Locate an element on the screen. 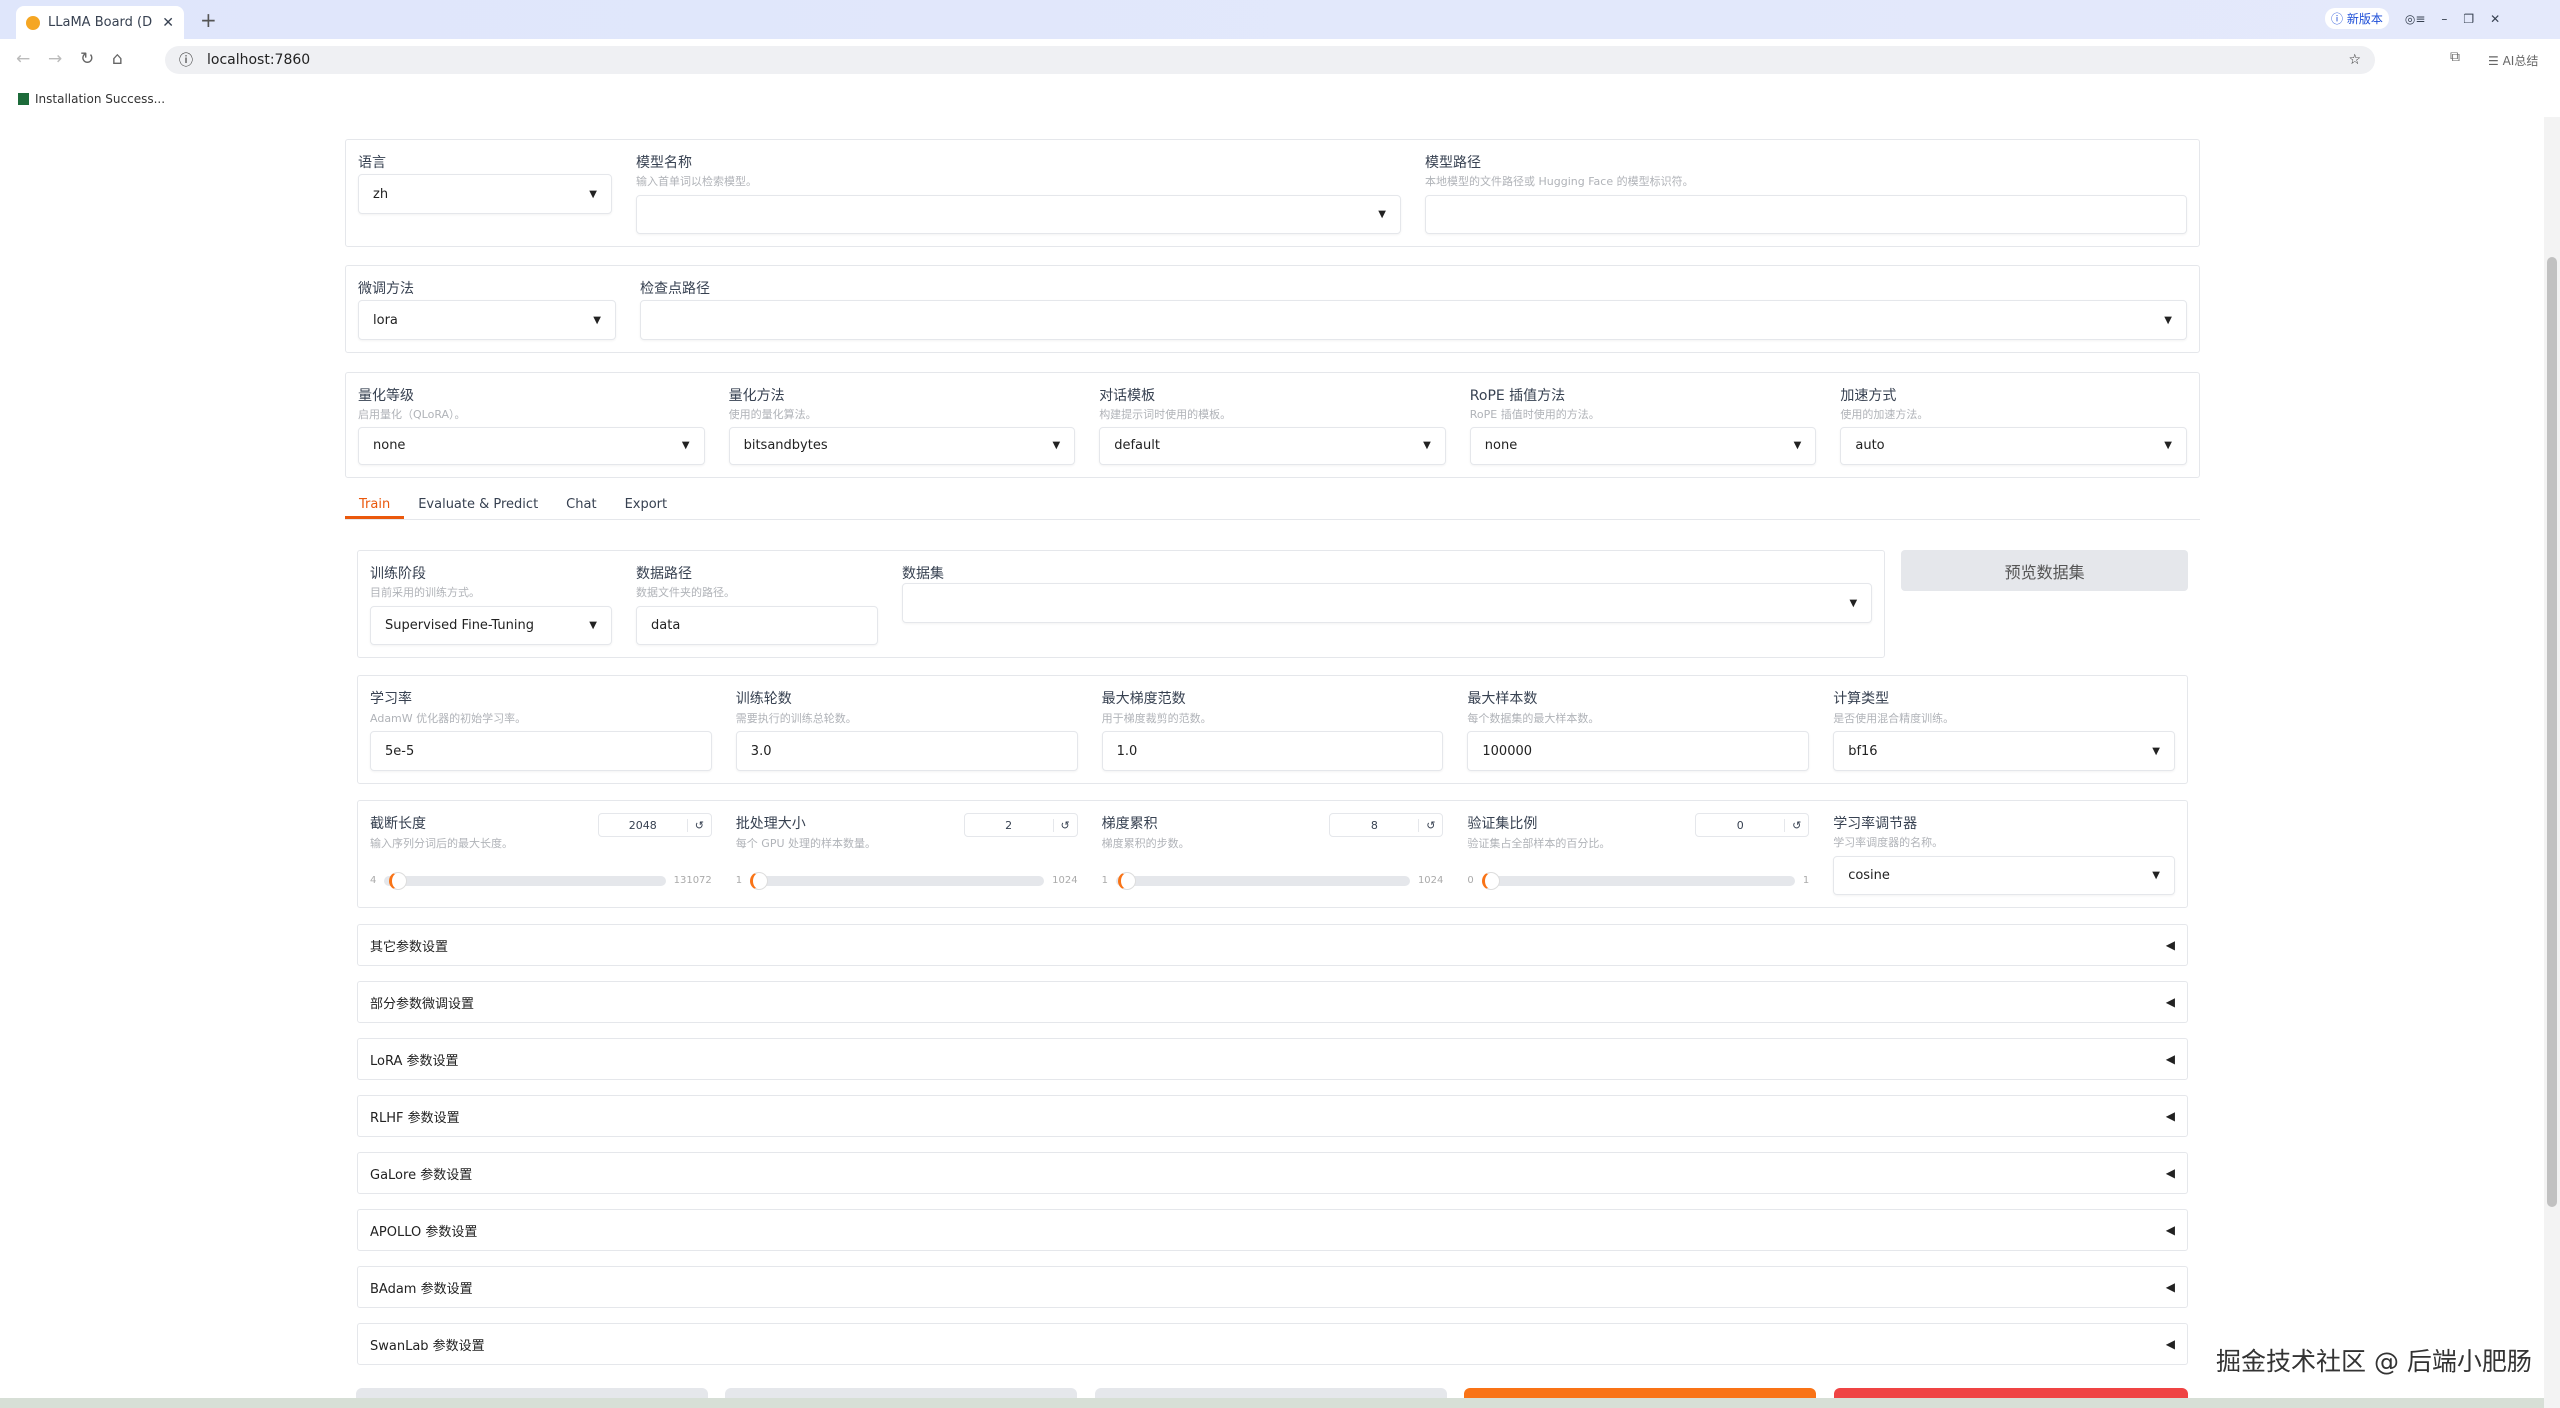 This screenshot has height=1408, width=2560. quant-method-desc: 使用的量化算法。 is located at coordinates (772, 414).